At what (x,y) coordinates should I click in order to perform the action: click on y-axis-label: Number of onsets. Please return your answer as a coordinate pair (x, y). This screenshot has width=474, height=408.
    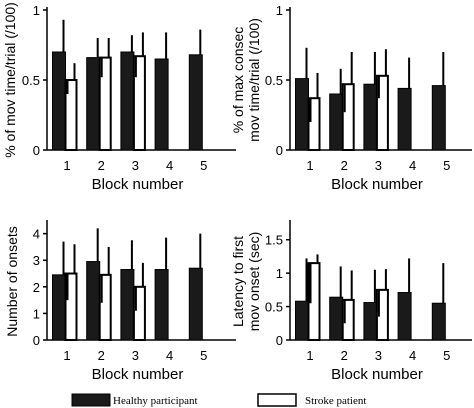
    Looking at the image, I should click on (12, 281).